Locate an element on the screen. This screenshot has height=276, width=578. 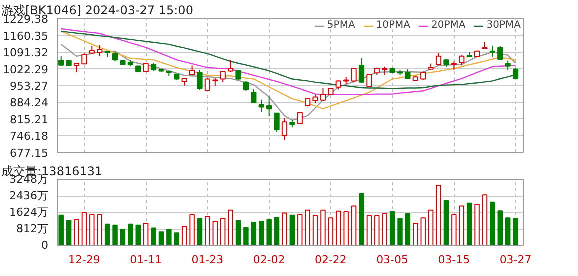
x-tick-label: 03-15 is located at coordinates (454, 260).